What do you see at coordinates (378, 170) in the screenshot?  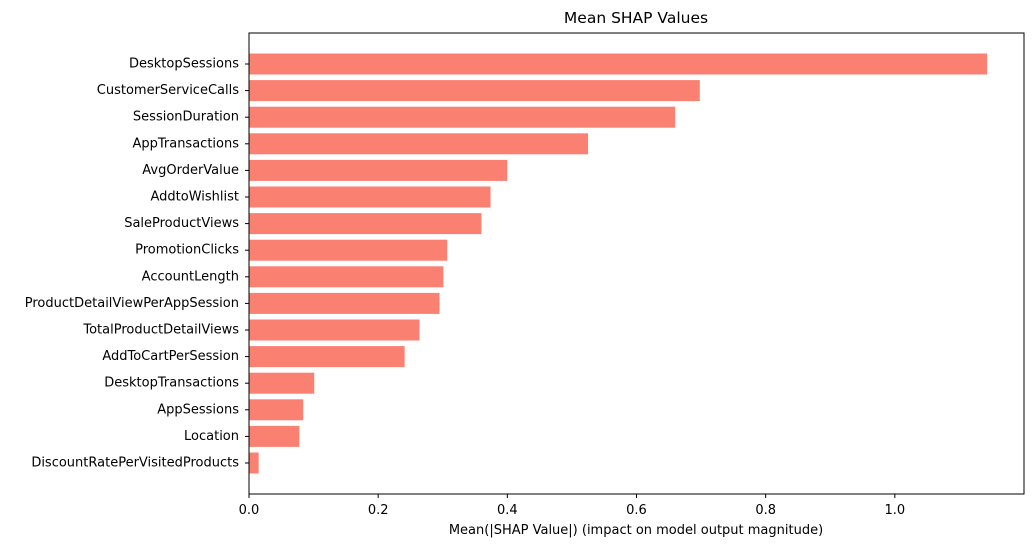 I see `bar-avgordervalue` at bounding box center [378, 170].